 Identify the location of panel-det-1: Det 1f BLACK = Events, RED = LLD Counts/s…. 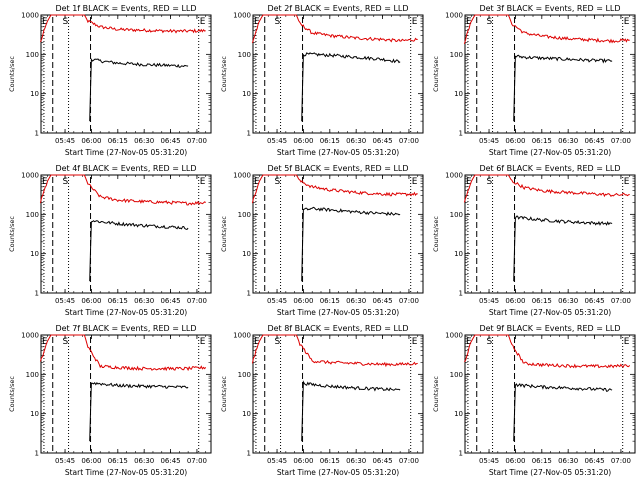
(110, 80).